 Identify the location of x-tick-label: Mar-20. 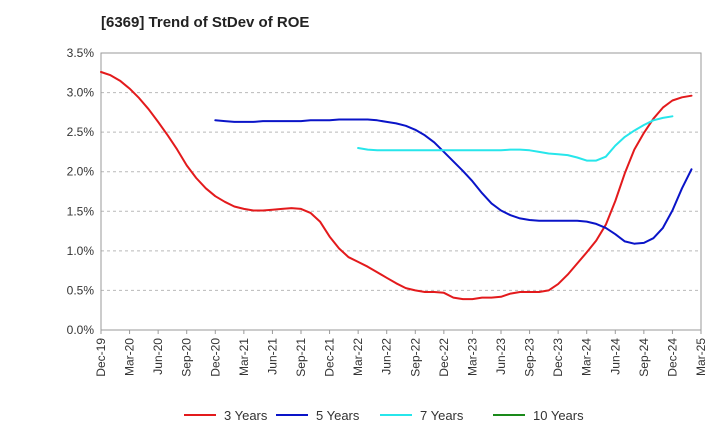
(130, 357).